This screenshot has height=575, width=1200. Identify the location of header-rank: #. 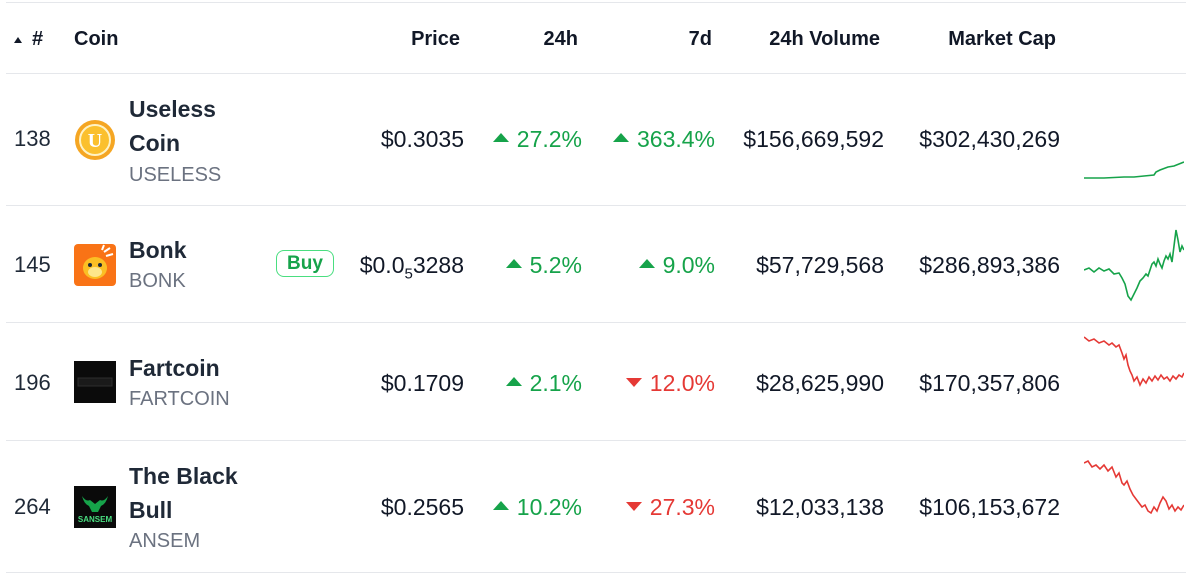
(38, 39).